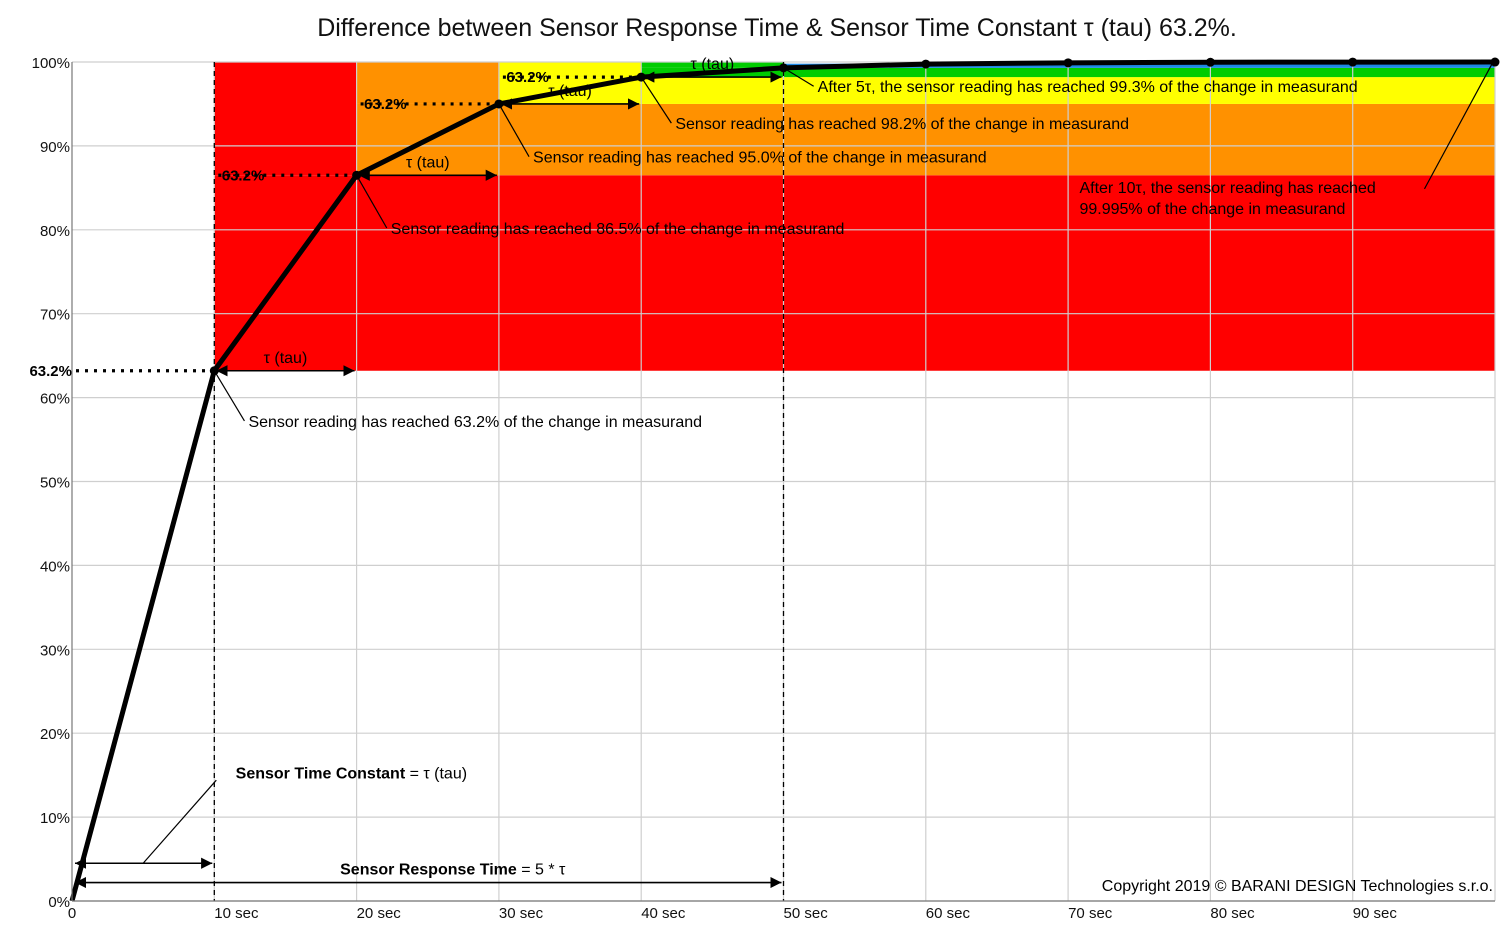 This screenshot has height=942, width=1500. I want to click on tau-label-0: τ (tau), so click(286, 358).